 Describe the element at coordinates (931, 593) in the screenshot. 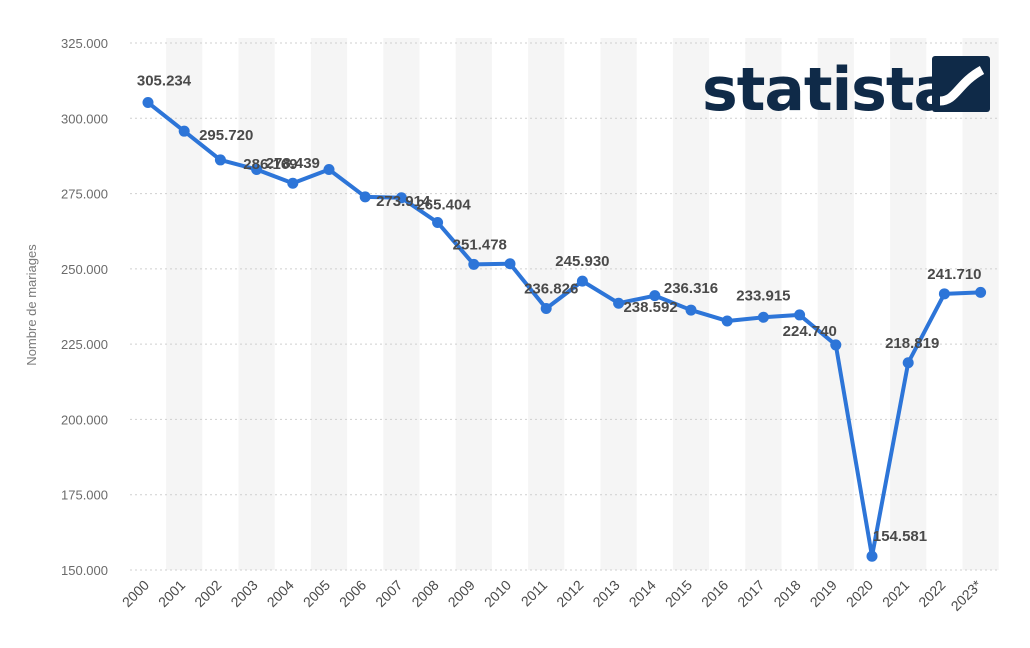

I see `x-tick-label: 2022` at that location.